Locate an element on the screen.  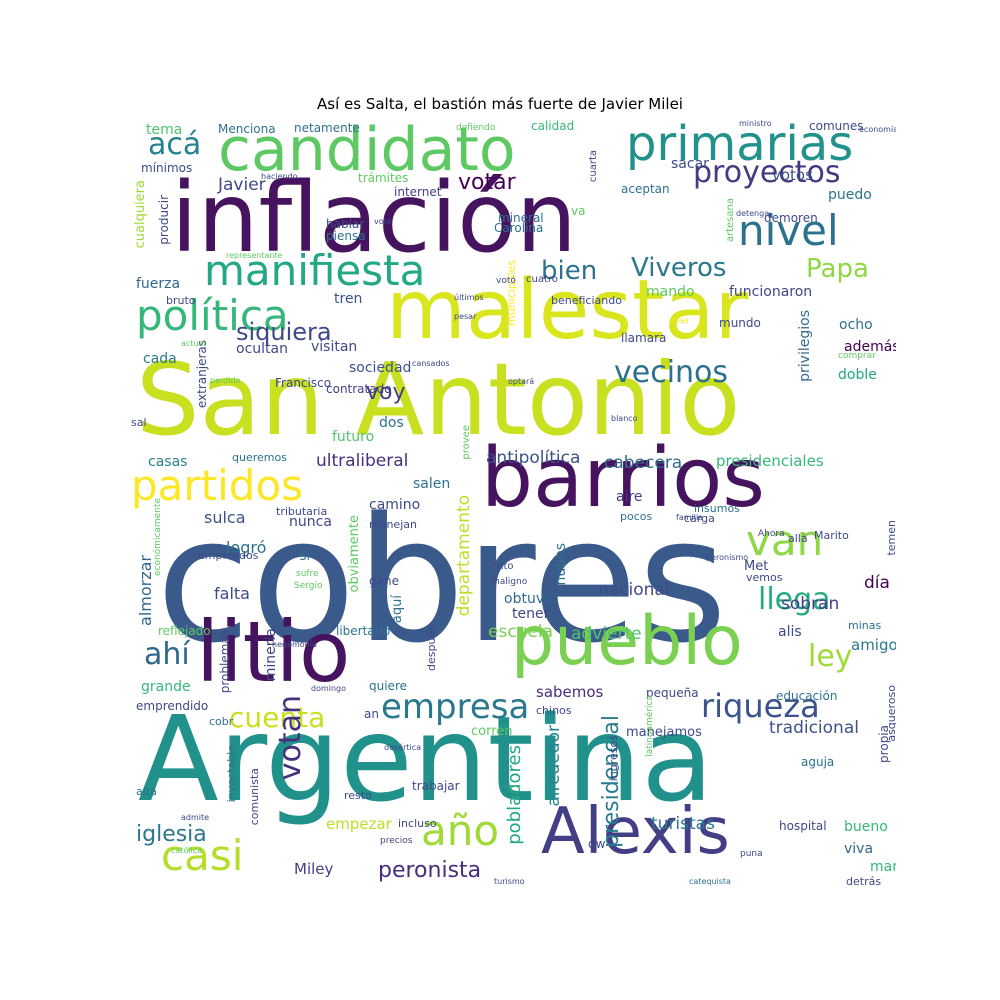
word-contratado: contratado is located at coordinates (359, 389).